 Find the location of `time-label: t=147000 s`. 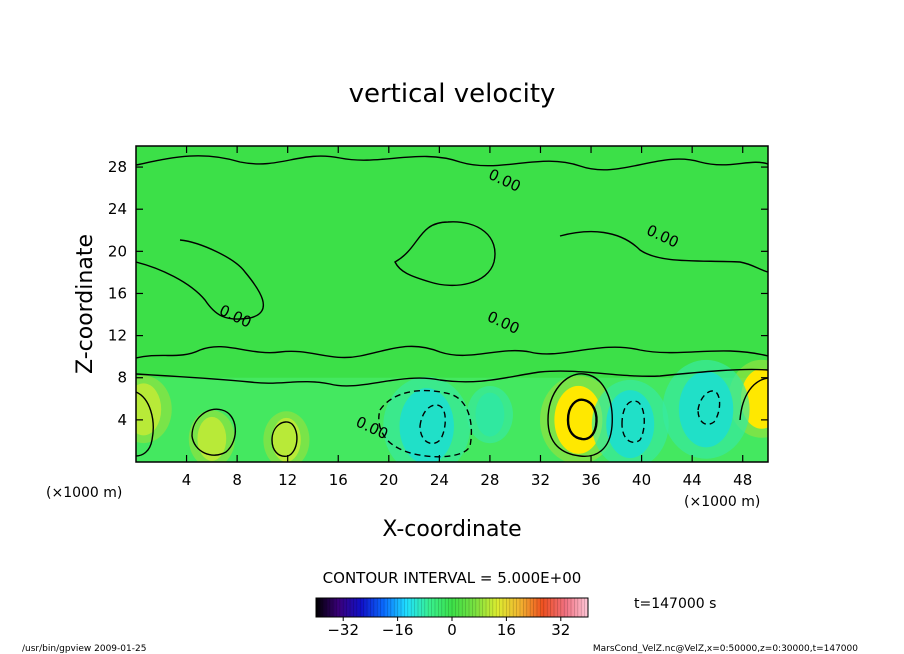

time-label: t=147000 s is located at coordinates (675, 604).